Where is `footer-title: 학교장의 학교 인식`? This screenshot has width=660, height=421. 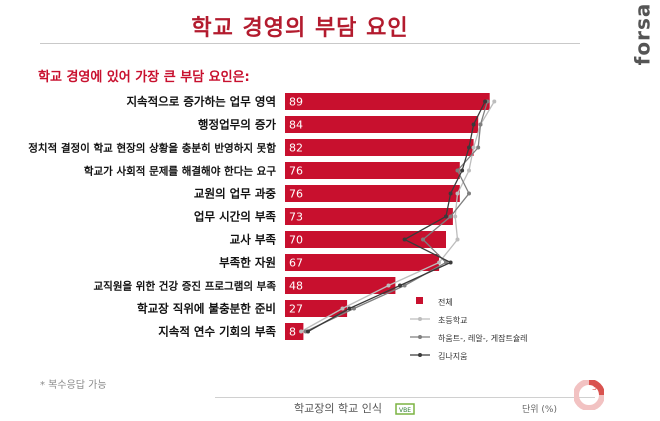
footer-title: 학교장의 학교 인식 is located at coordinates (338, 408).